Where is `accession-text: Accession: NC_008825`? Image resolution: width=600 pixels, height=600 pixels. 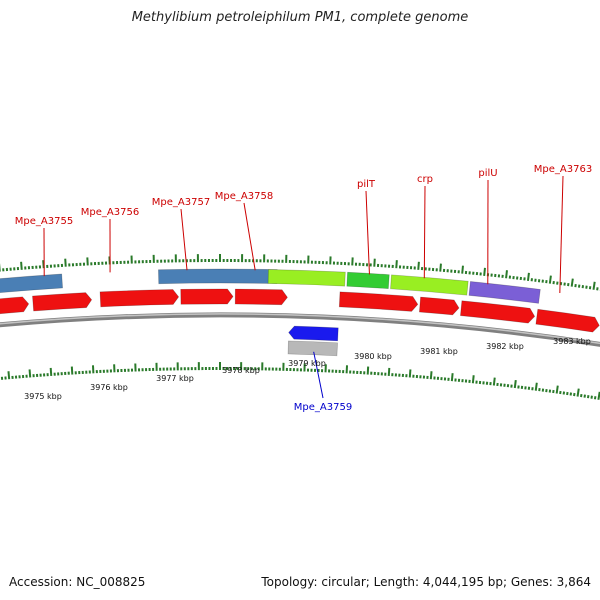
accession-text: Accession: NC_008825 is located at coordinates (77, 582).